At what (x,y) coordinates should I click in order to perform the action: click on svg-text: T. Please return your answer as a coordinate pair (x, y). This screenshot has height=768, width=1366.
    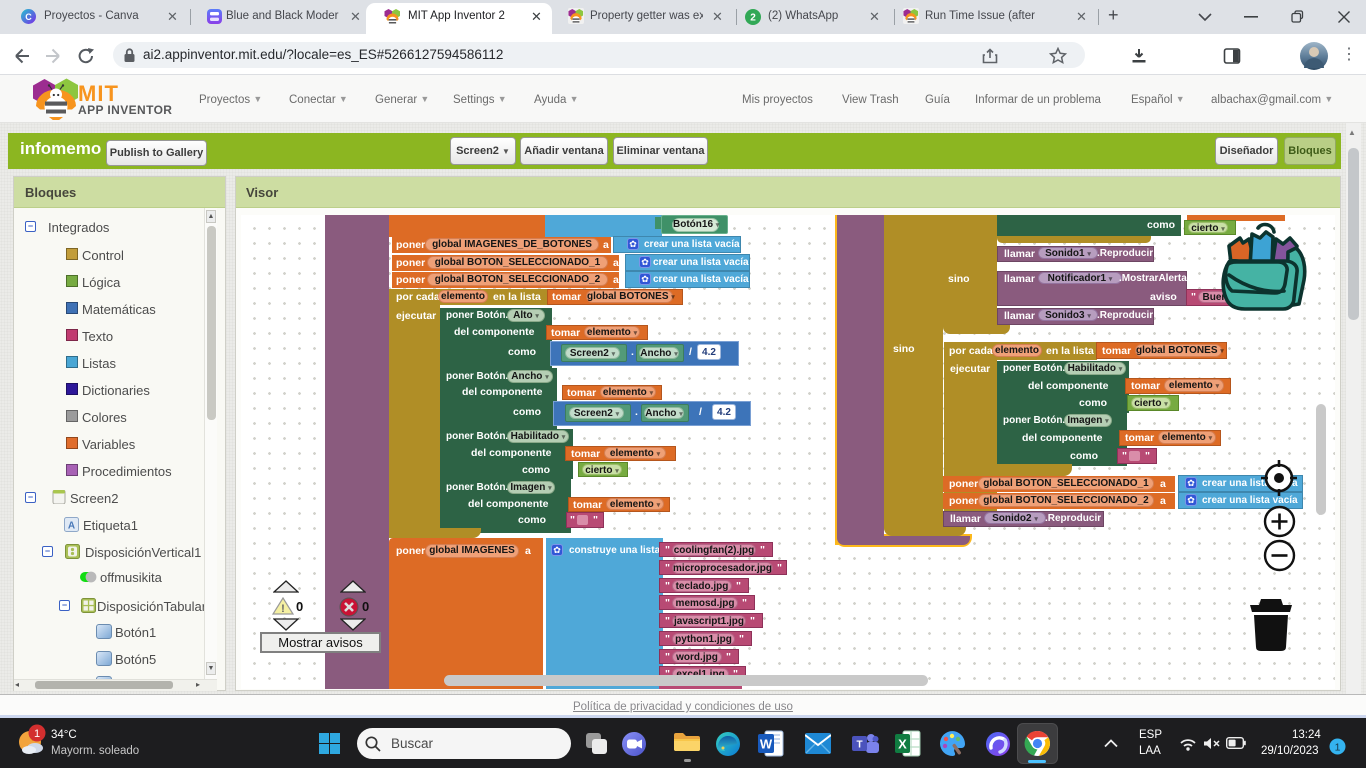
    Looking at the image, I should click on (859, 745).